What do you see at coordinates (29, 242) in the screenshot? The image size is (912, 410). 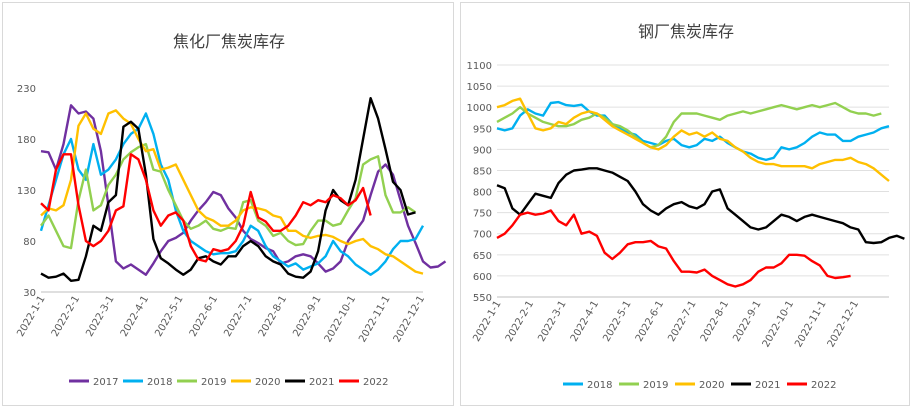 I see `y-tick-label: 80` at bounding box center [29, 242].